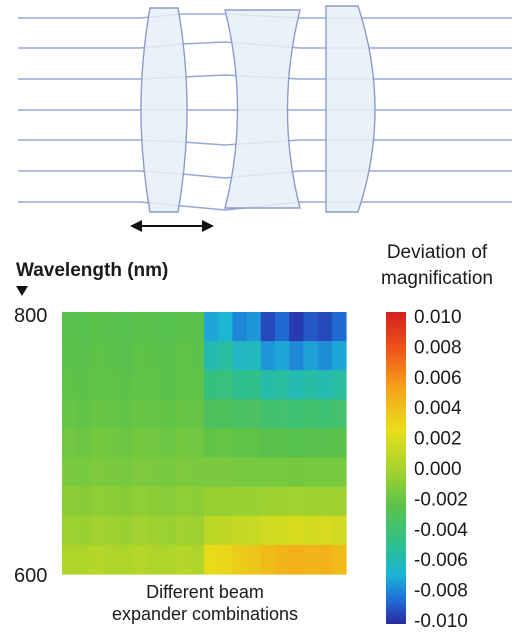 The height and width of the screenshot is (640, 528). I want to click on y-tick-800: 800, so click(30, 316).